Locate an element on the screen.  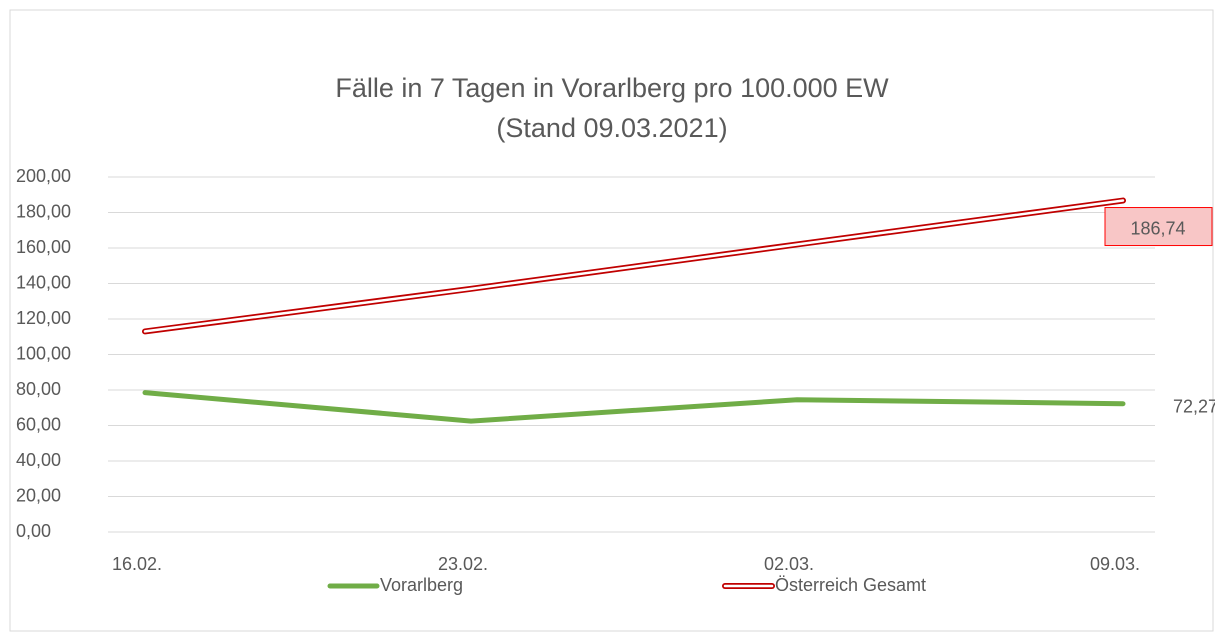
x-tick-label: 02.03. is located at coordinates (789, 564).